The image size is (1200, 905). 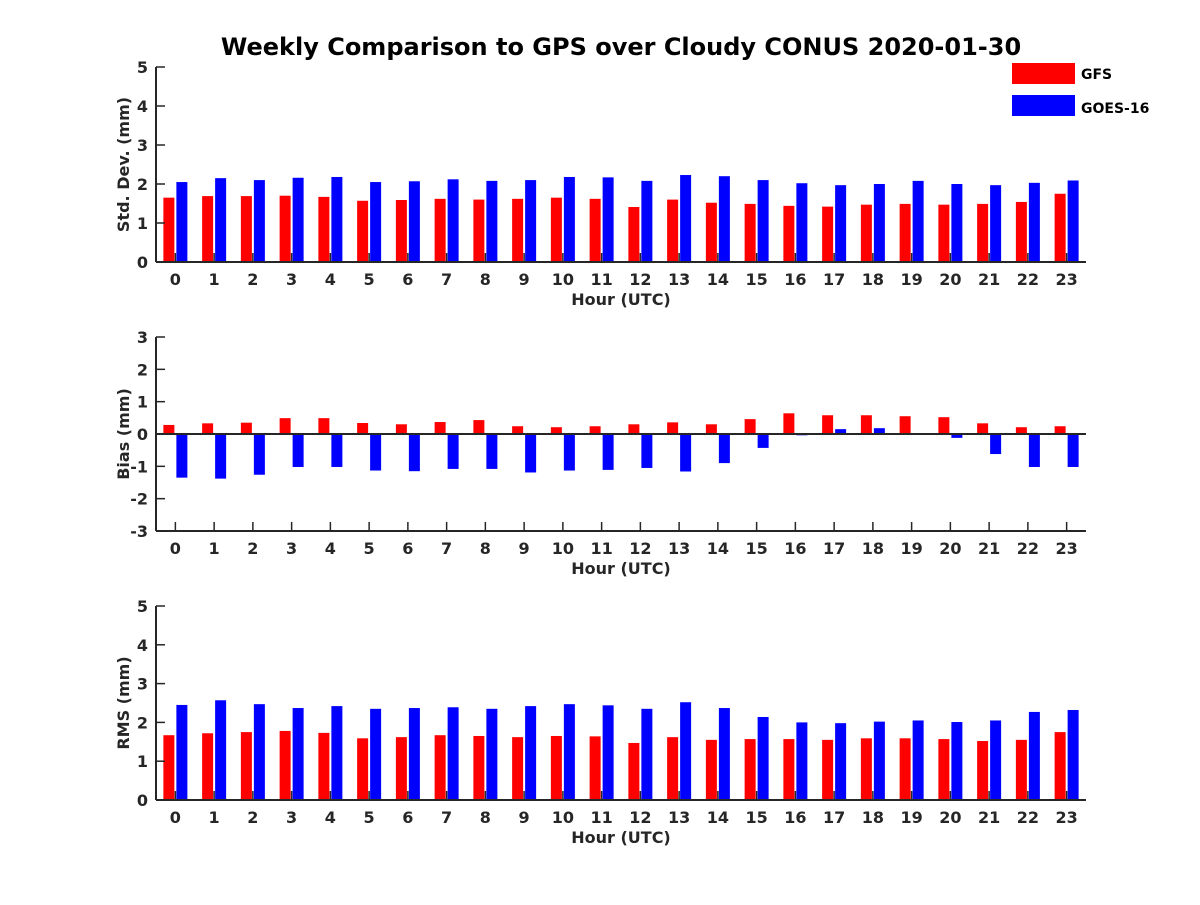 What do you see at coordinates (601, 279) in the screenshot?
I see `x-tick-label-0-11: 11` at bounding box center [601, 279].